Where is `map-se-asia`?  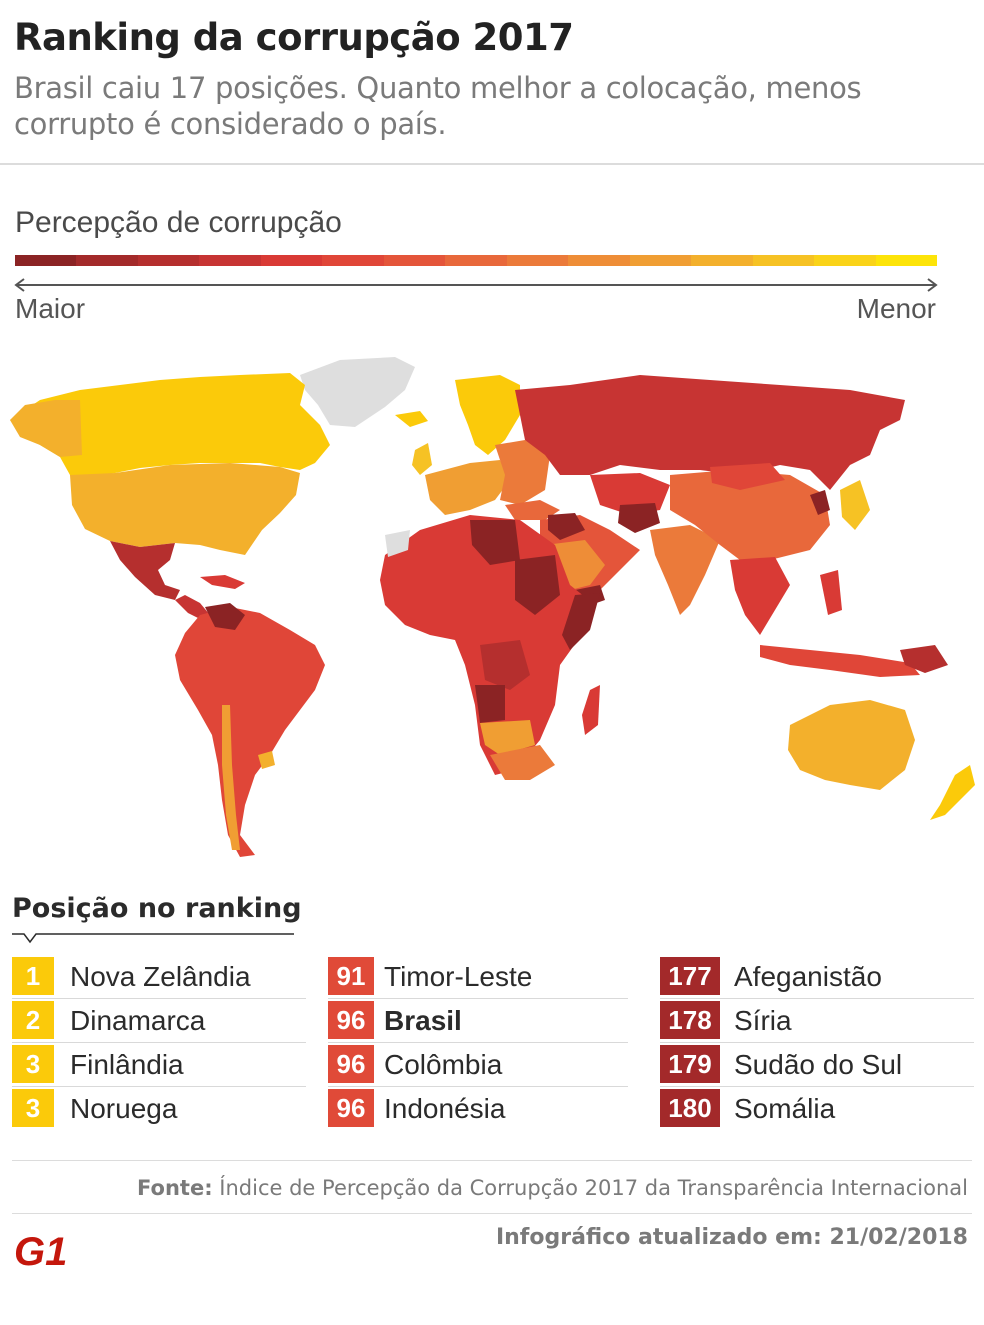
map-se-asia is located at coordinates (760, 596).